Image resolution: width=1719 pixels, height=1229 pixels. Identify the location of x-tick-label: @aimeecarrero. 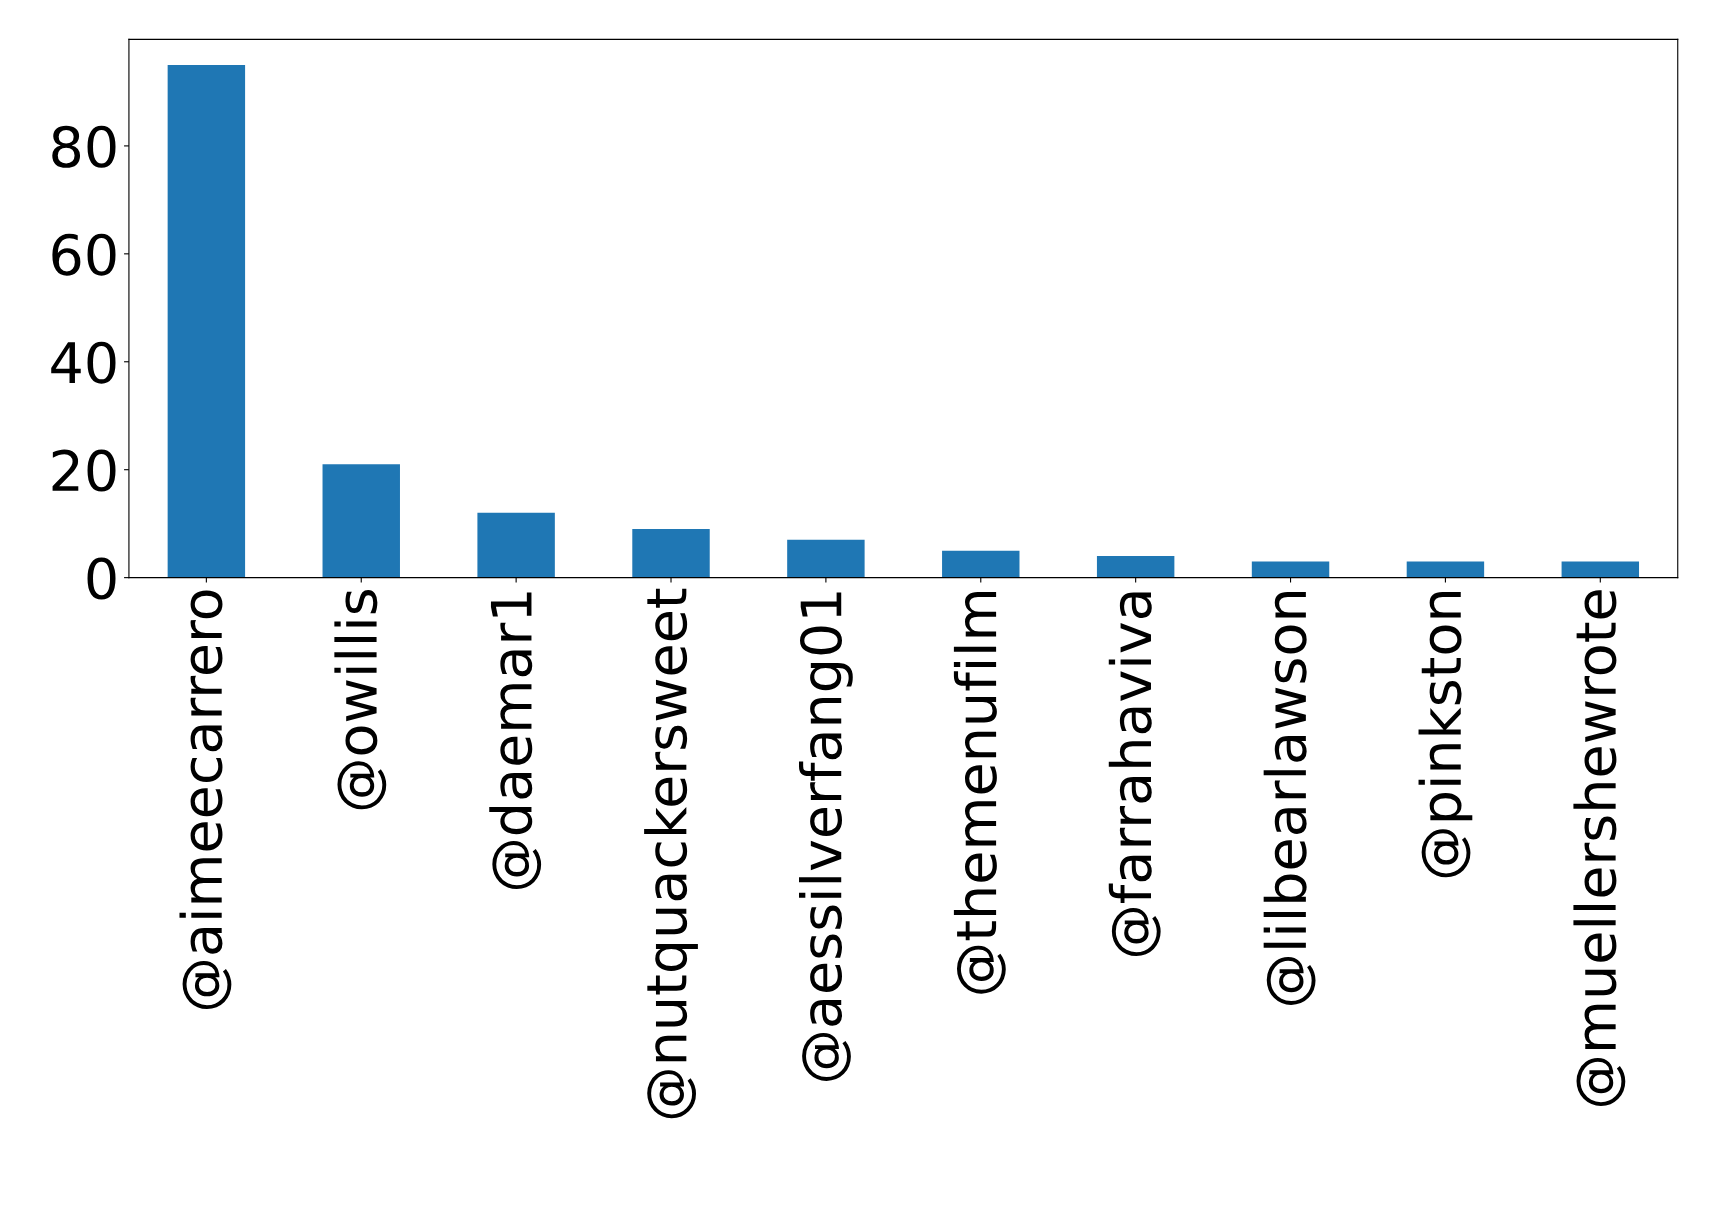
(205, 800).